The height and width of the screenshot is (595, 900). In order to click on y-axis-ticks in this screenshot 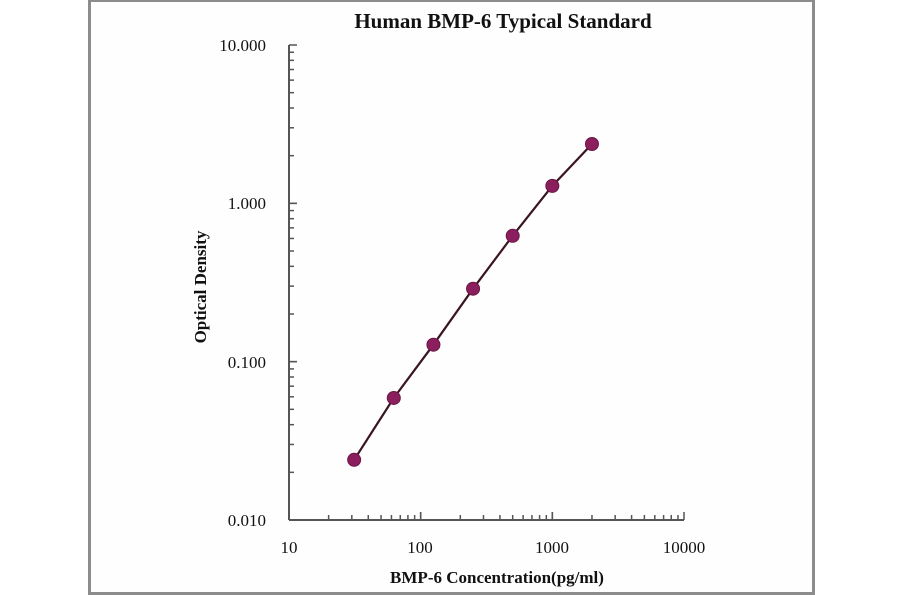, I will do `click(293, 282)`.